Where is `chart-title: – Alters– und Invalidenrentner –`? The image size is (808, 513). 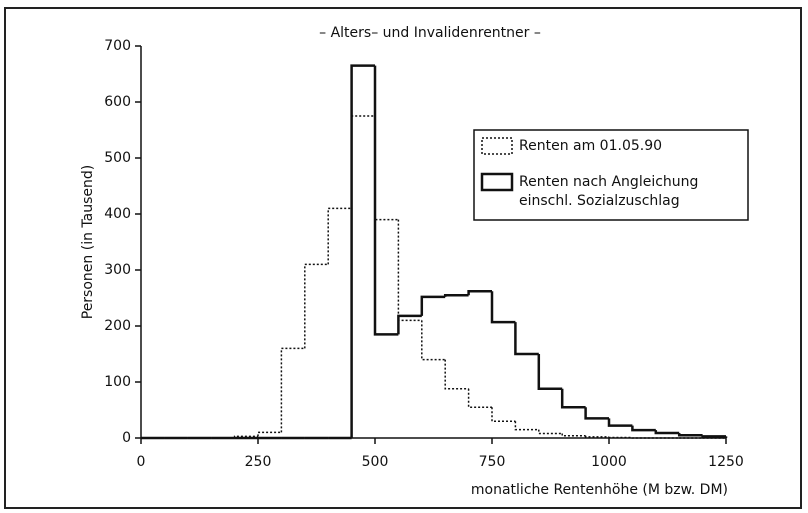 chart-title: – Alters– und Invalidenrentner – is located at coordinates (430, 33).